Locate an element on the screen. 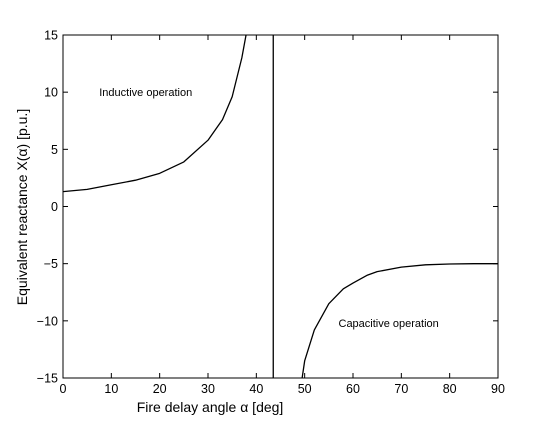 The image size is (533, 434). y-tick-label: −10 is located at coordinates (47, 321).